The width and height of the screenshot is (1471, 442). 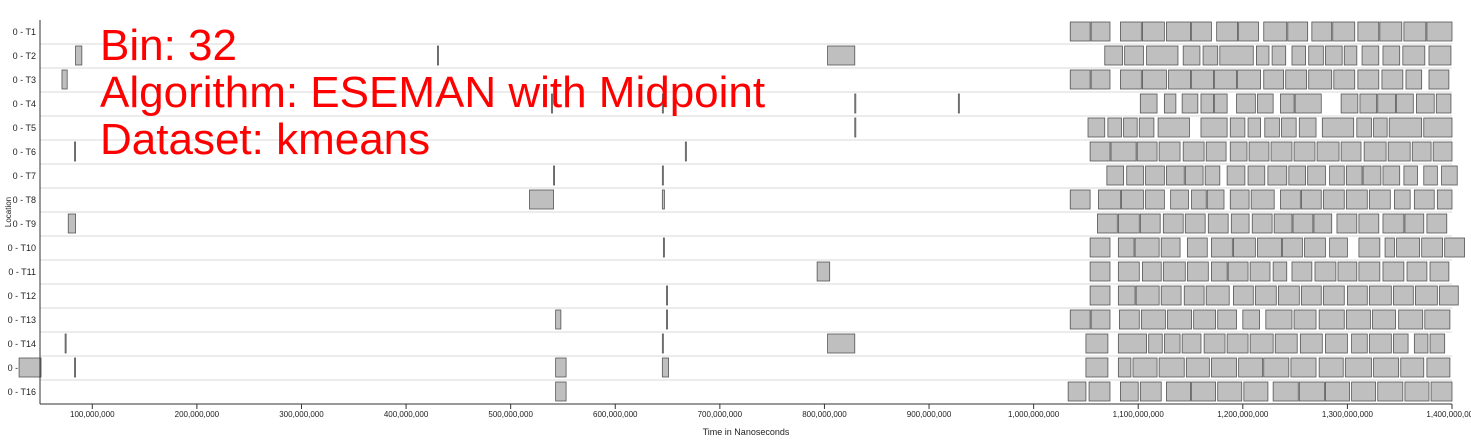 What do you see at coordinates (929, 414) in the screenshot?
I see `x-tick-label: 900,000,000` at bounding box center [929, 414].